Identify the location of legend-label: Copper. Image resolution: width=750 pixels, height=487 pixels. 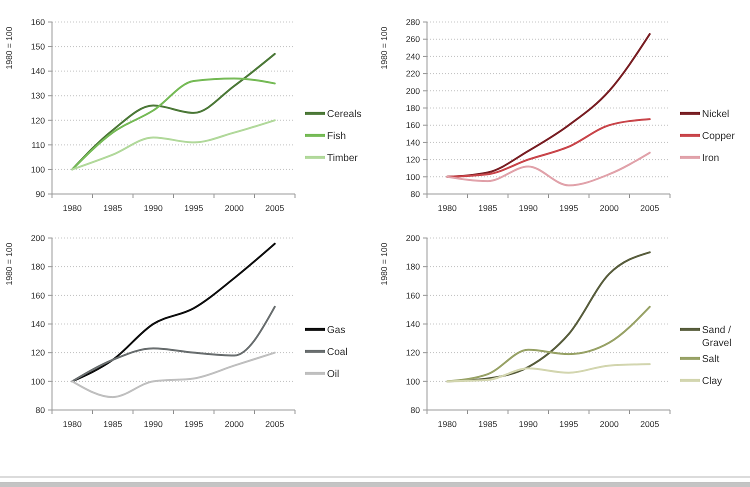
(719, 136).